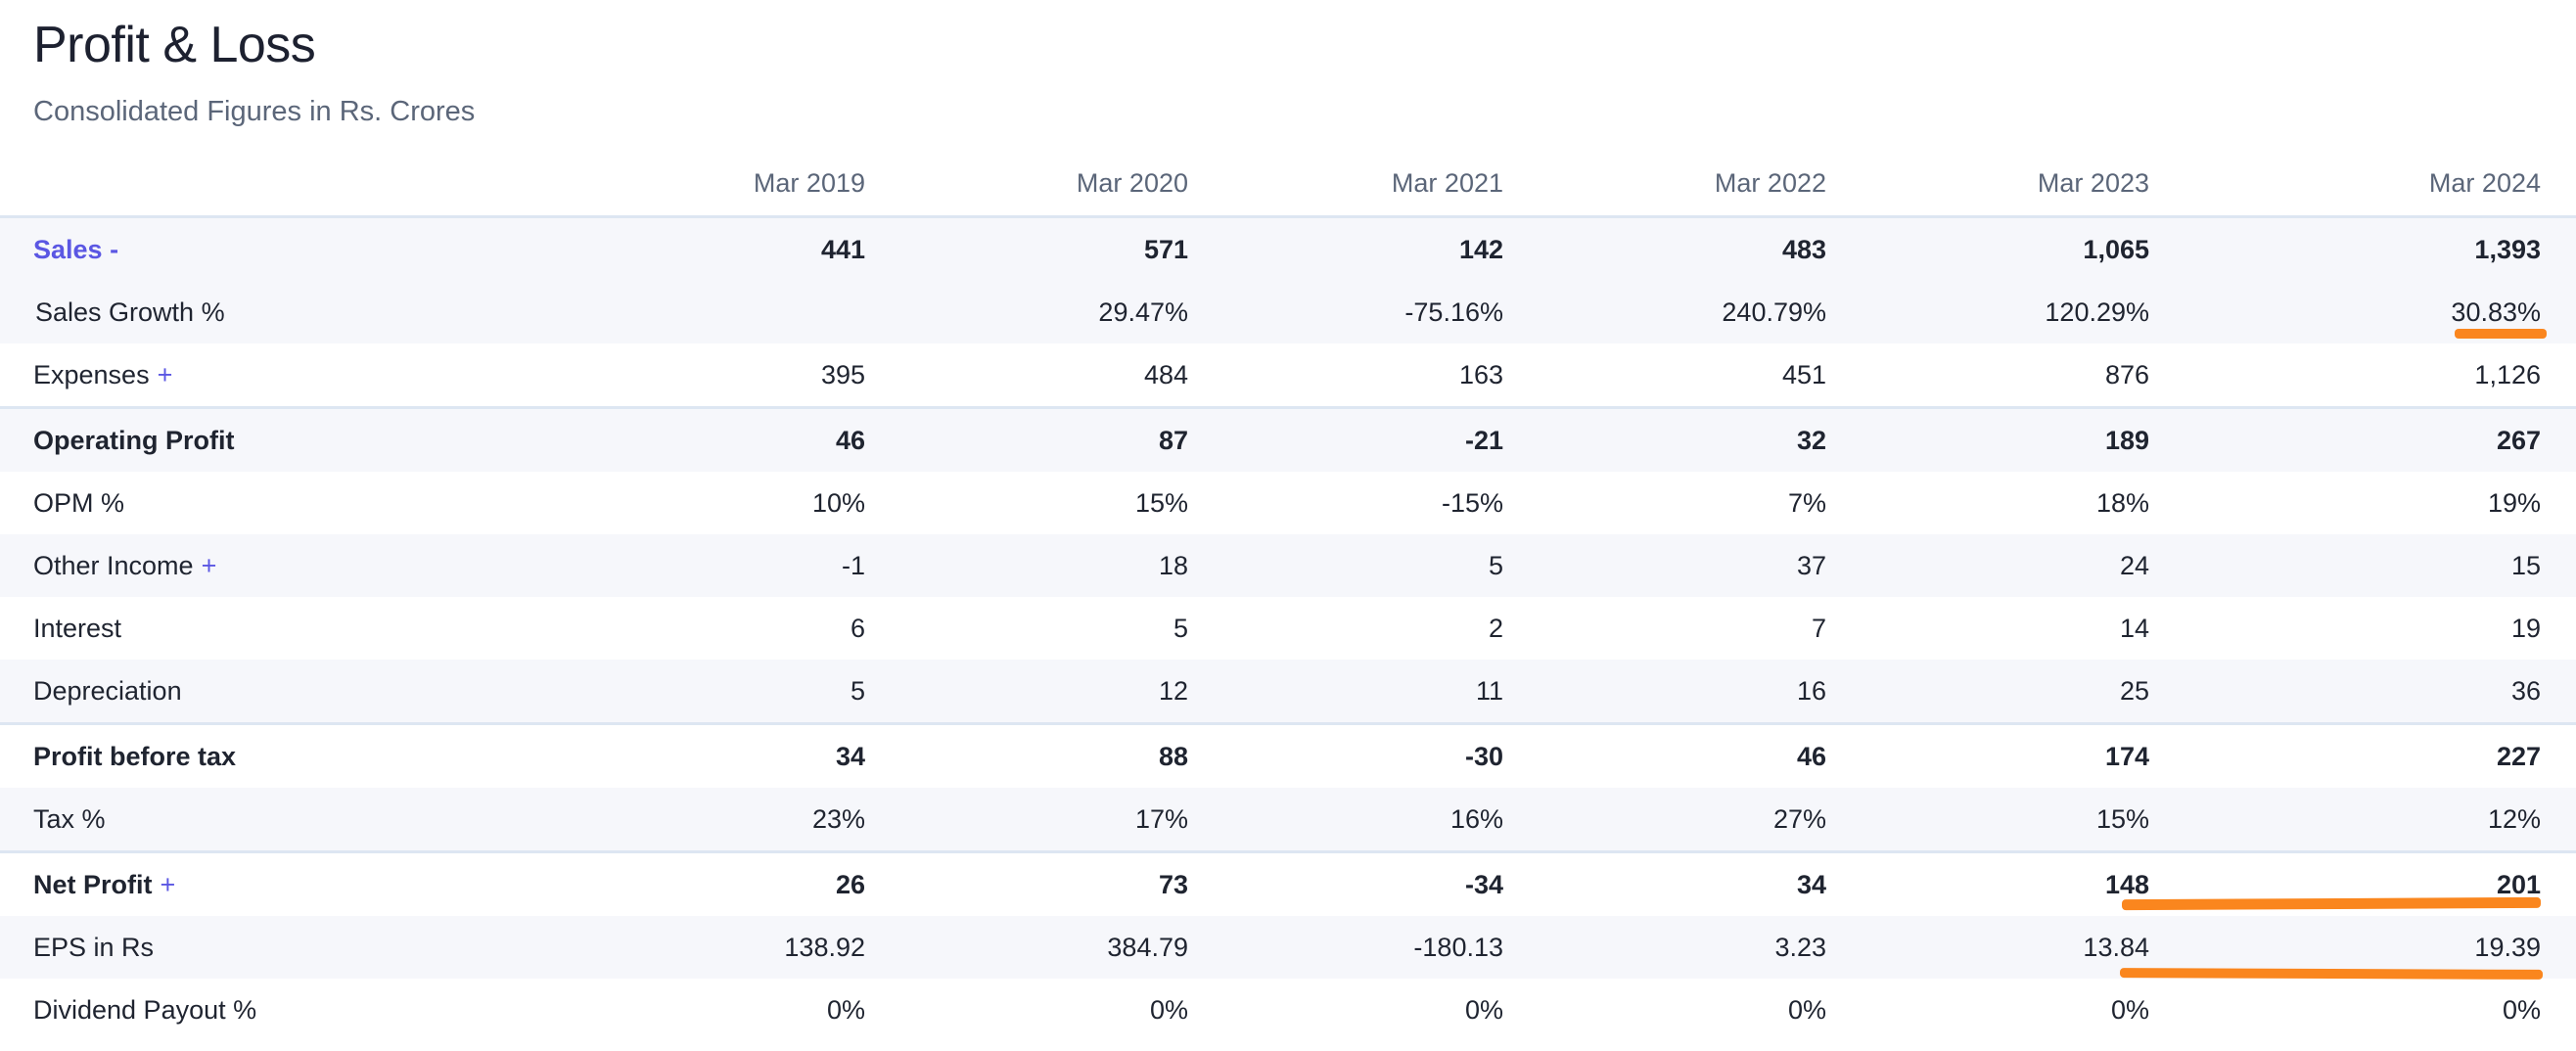 This screenshot has height=1051, width=2576. What do you see at coordinates (2024, 947) in the screenshot?
I see `cell: 13.84` at bounding box center [2024, 947].